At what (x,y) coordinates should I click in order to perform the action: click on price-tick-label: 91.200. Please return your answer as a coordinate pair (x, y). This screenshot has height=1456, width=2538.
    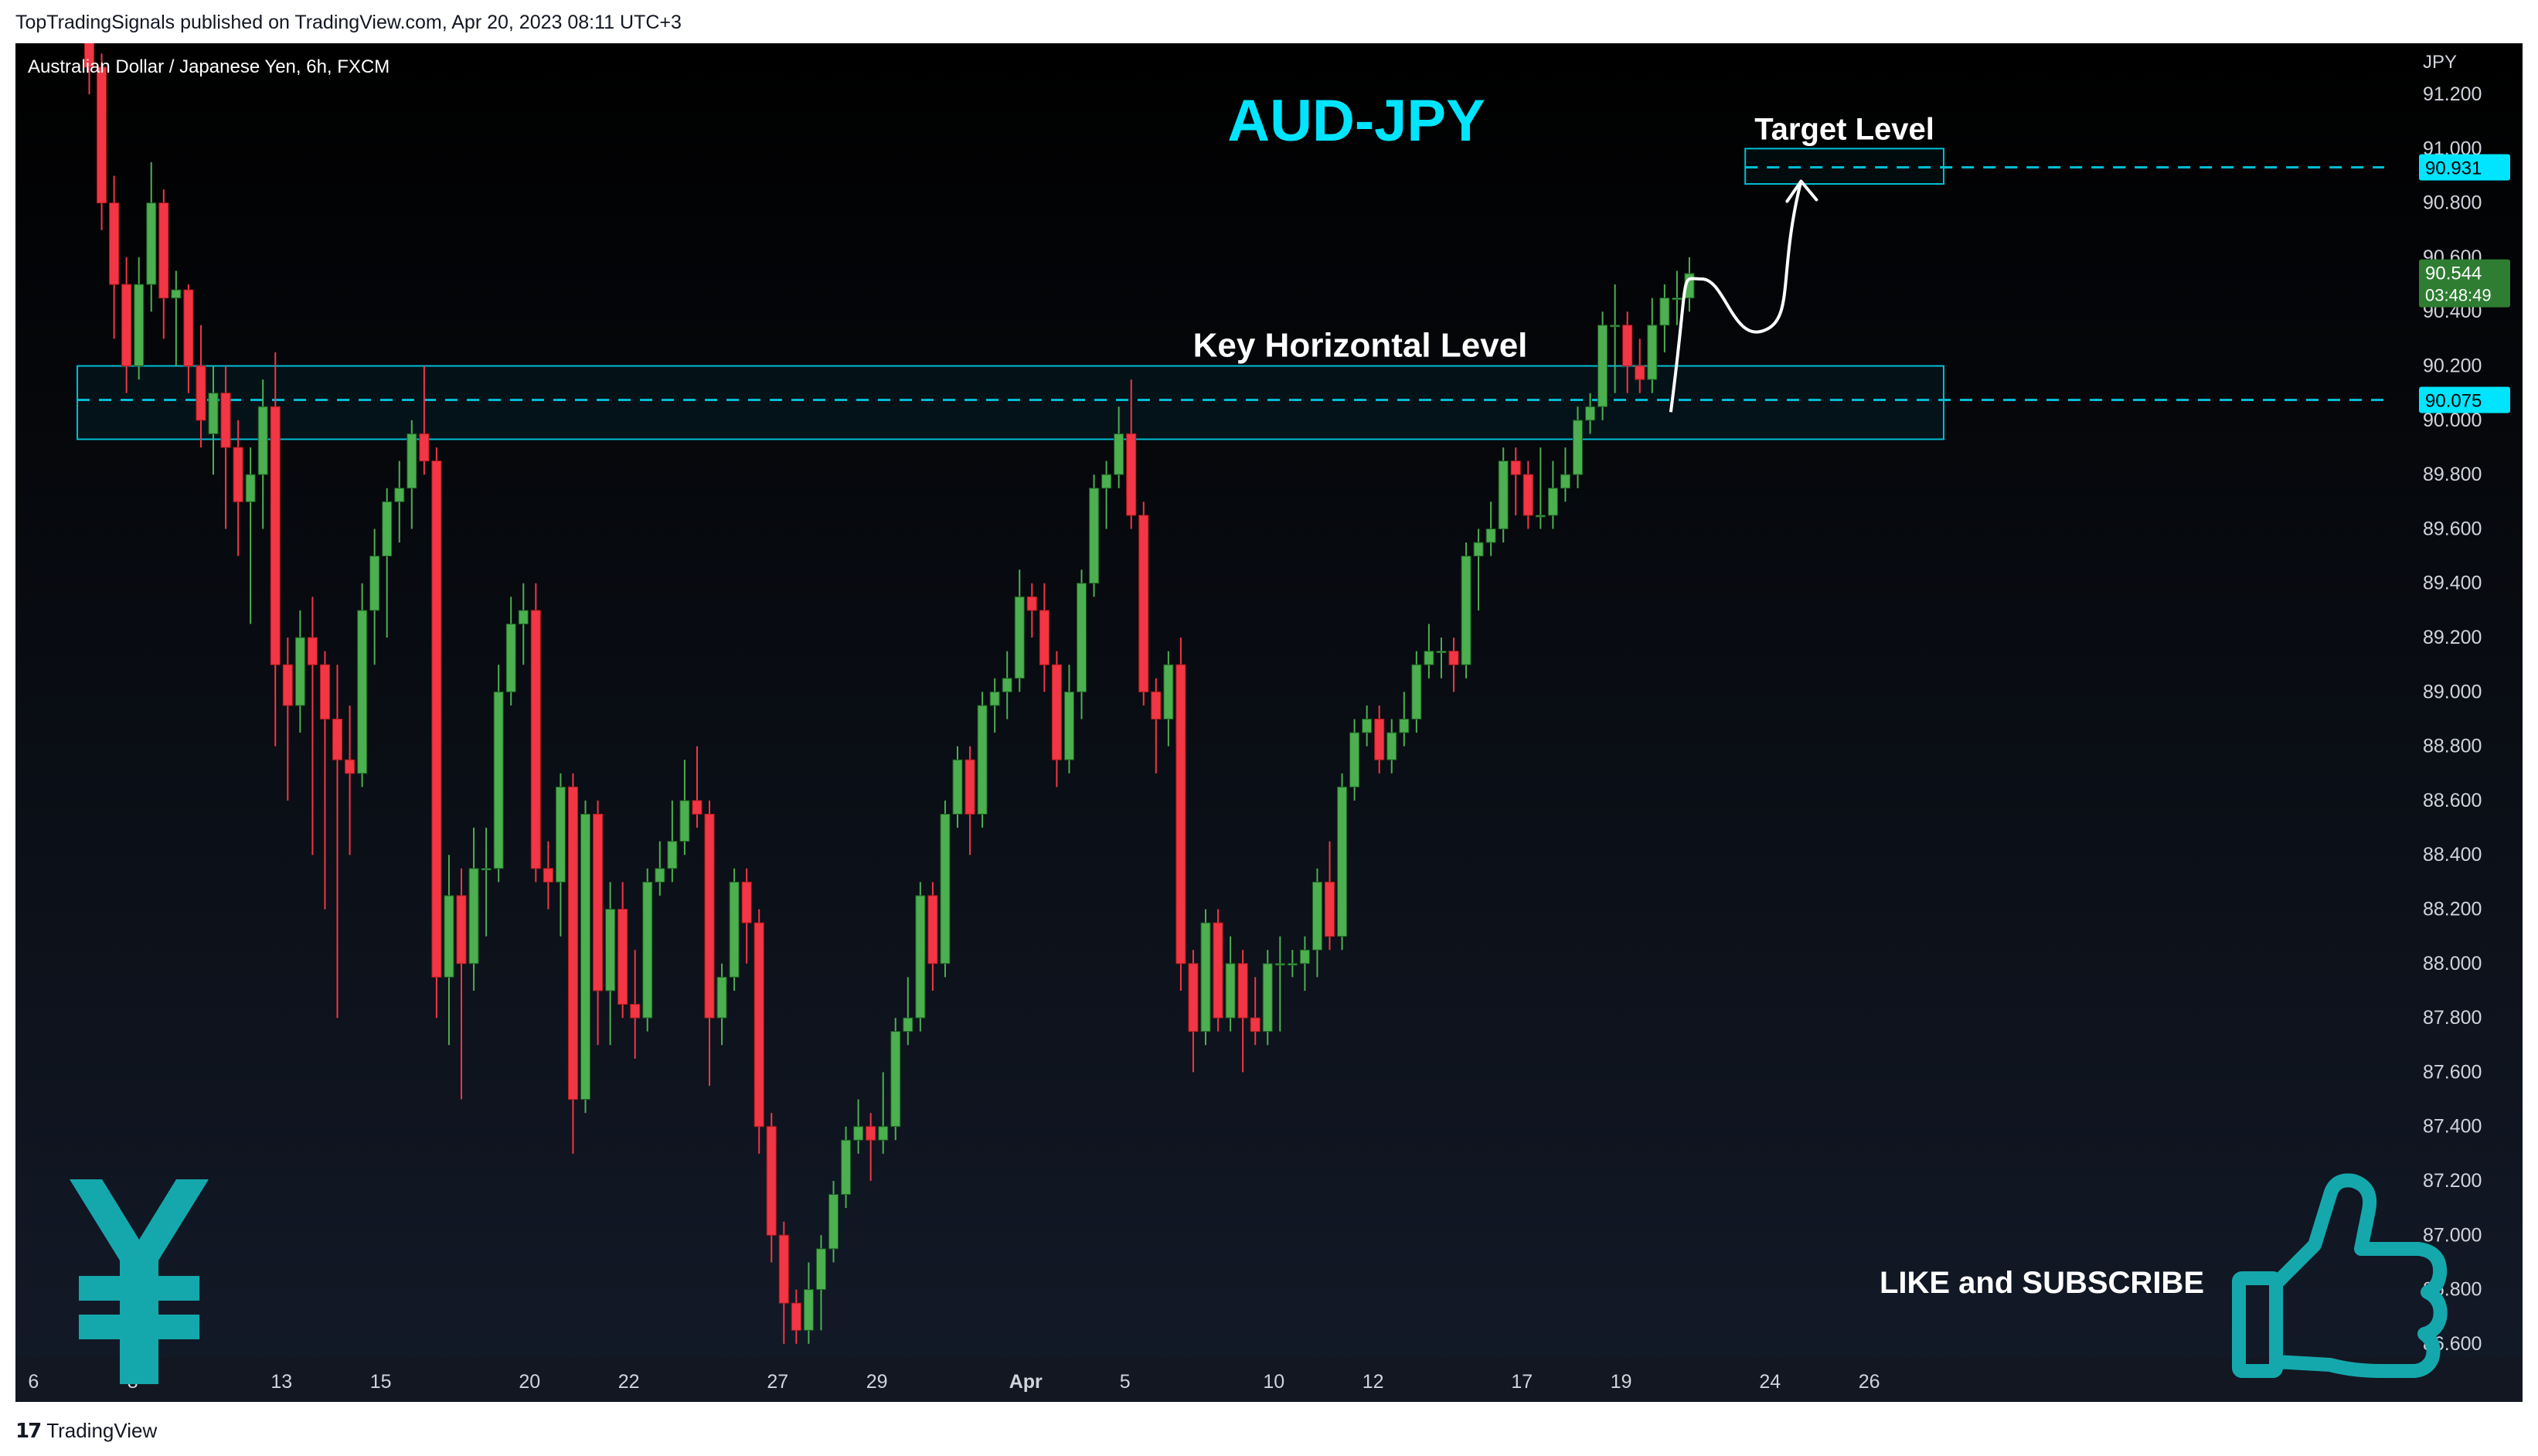
    Looking at the image, I should click on (2452, 94).